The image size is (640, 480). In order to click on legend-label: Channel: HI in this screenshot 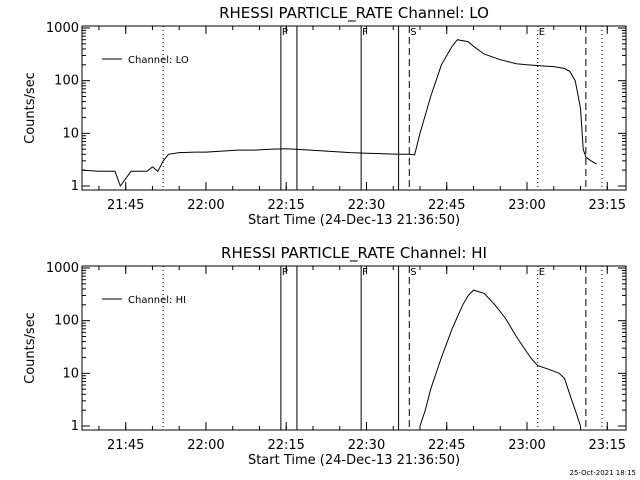, I will do `click(157, 300)`.